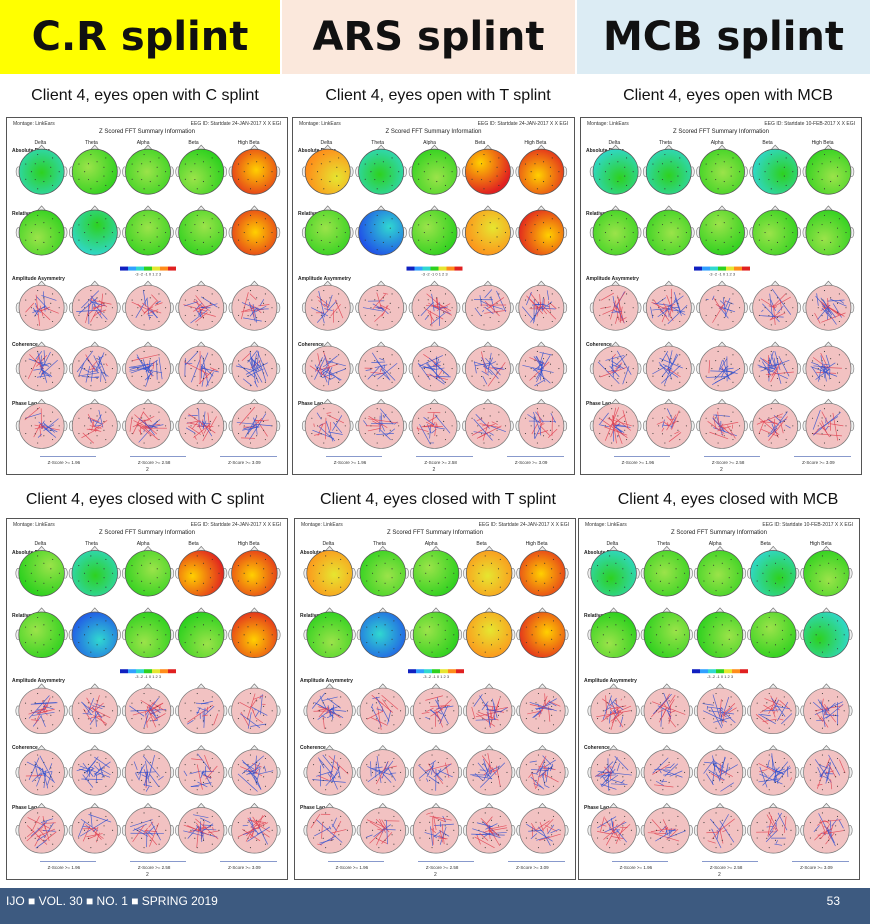 This screenshot has height=924, width=870. Describe the element at coordinates (833, 901) in the screenshot. I see `footer-page-number: 53` at that location.